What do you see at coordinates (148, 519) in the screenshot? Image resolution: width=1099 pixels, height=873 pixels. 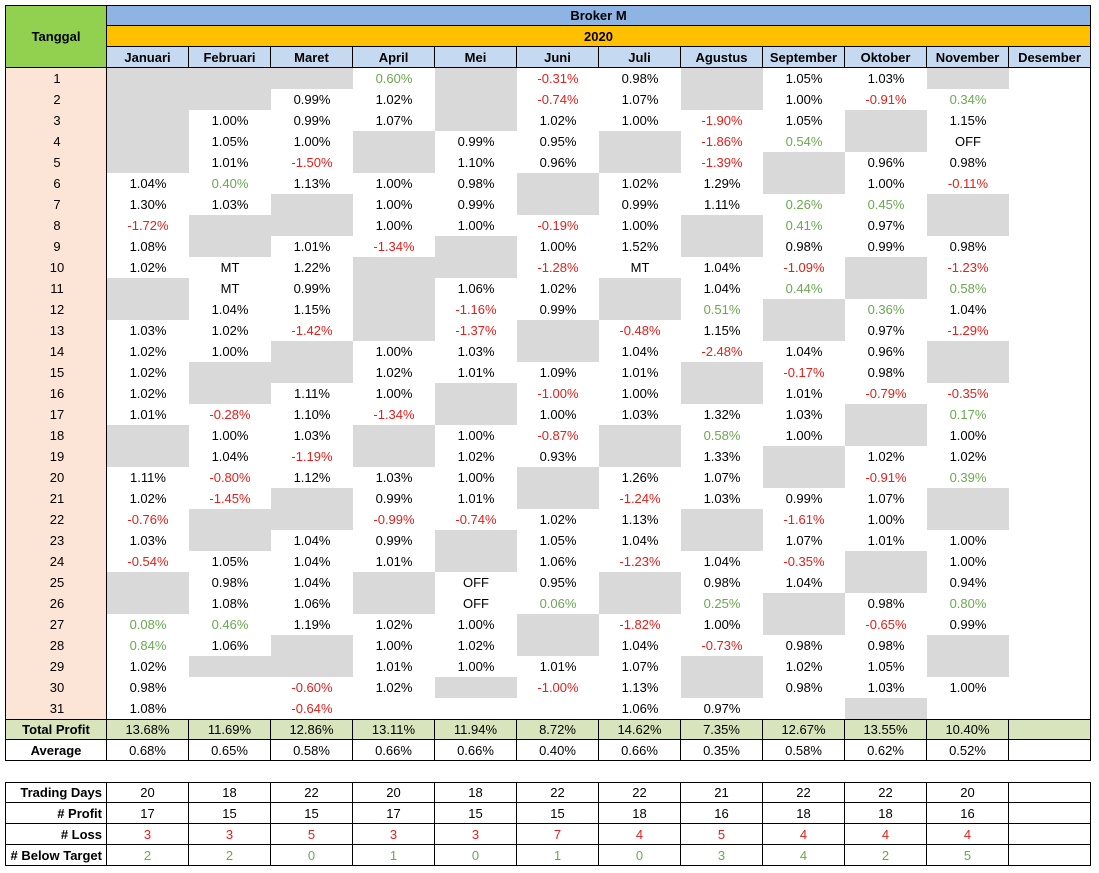 I see `grid-cell: -0.76%` at bounding box center [148, 519].